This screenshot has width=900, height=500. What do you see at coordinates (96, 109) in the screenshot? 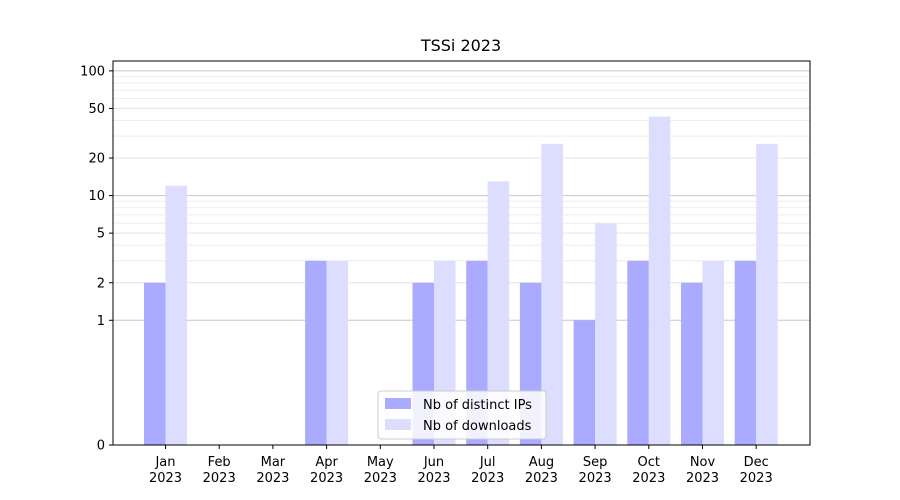
I see `y-tick-label: 50` at bounding box center [96, 109].